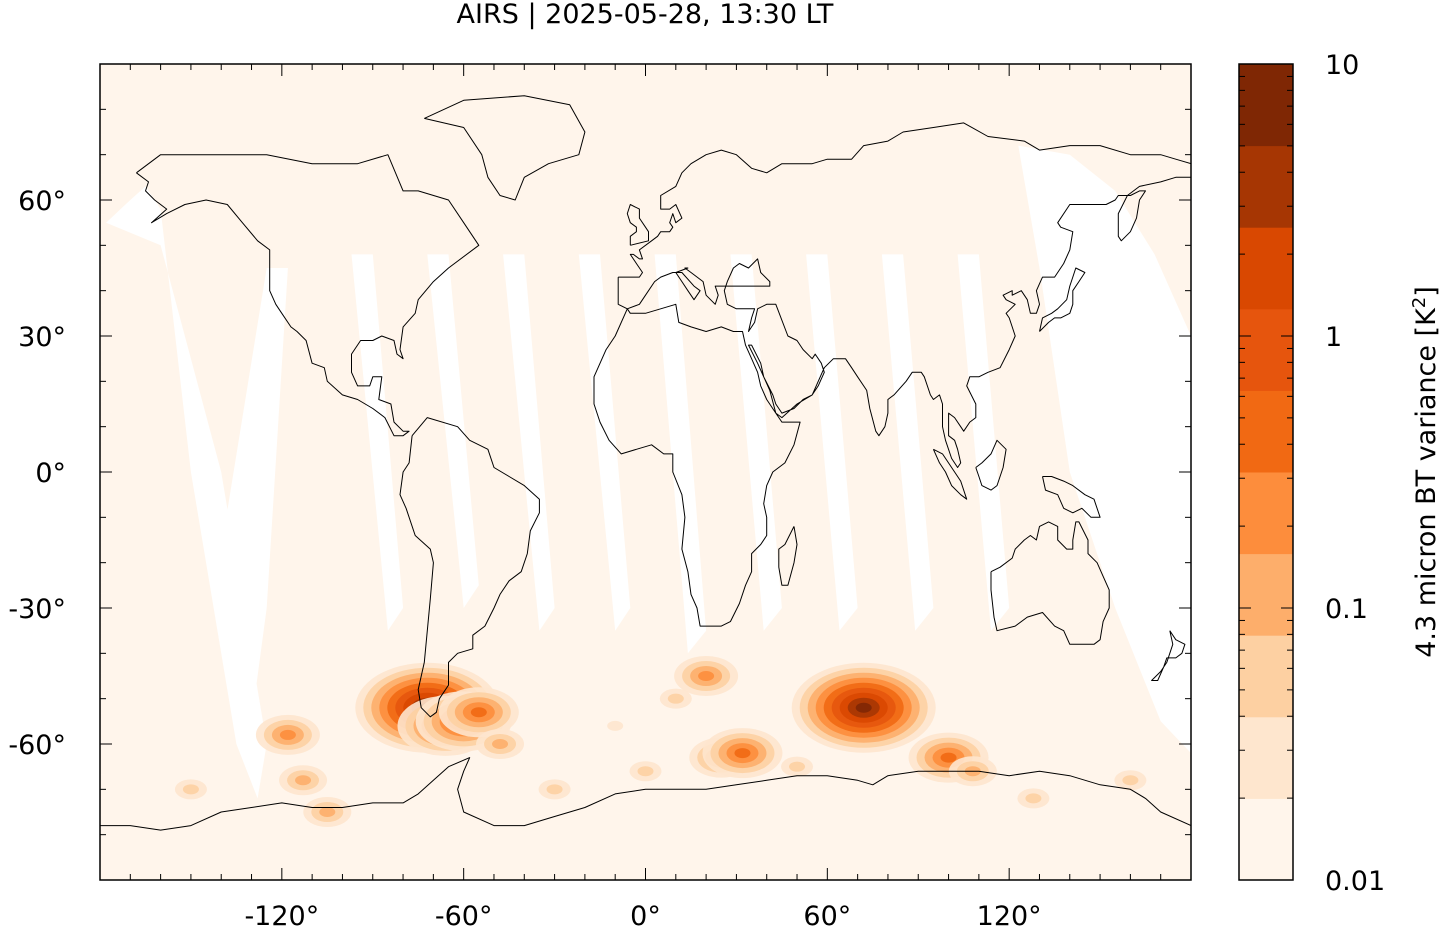 The image size is (1442, 930). What do you see at coordinates (1071, 497) in the screenshot?
I see `new-guinea-coast` at bounding box center [1071, 497].